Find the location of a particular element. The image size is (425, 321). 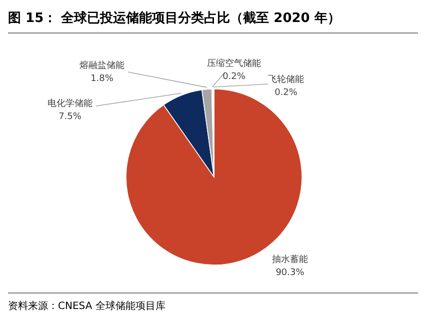

data-label: 7.5% is located at coordinates (70, 117).